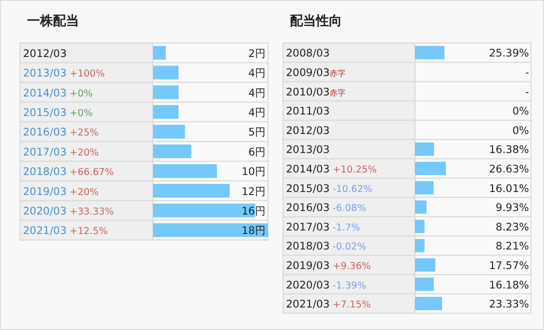 This screenshot has width=544, height=330. What do you see at coordinates (331, 169) in the screenshot?
I see `y-tick-label: 2014/03+10.25%` at bounding box center [331, 169].